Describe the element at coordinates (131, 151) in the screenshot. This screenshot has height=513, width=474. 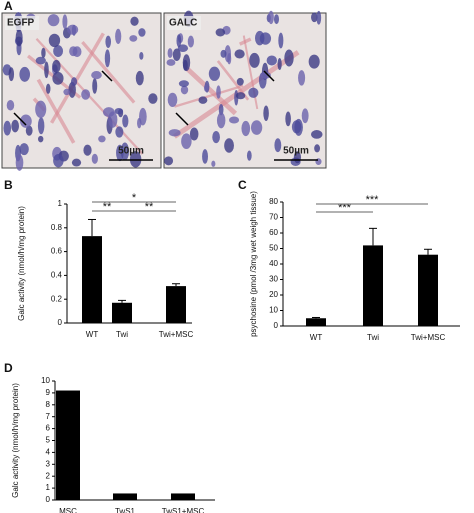
I see `scale-label: 50µm` at that location.